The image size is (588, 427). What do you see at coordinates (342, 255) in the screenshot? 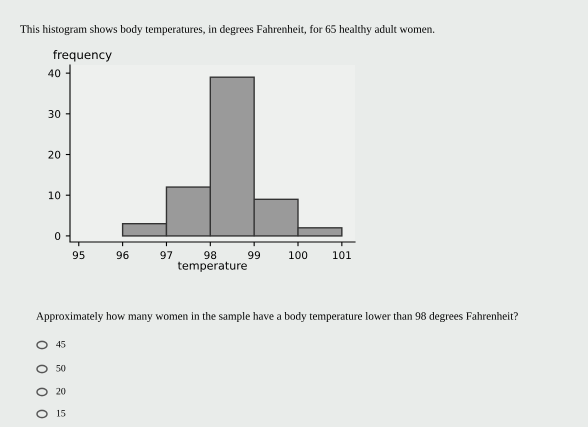
I see `x-tick-label: 101` at bounding box center [342, 255].